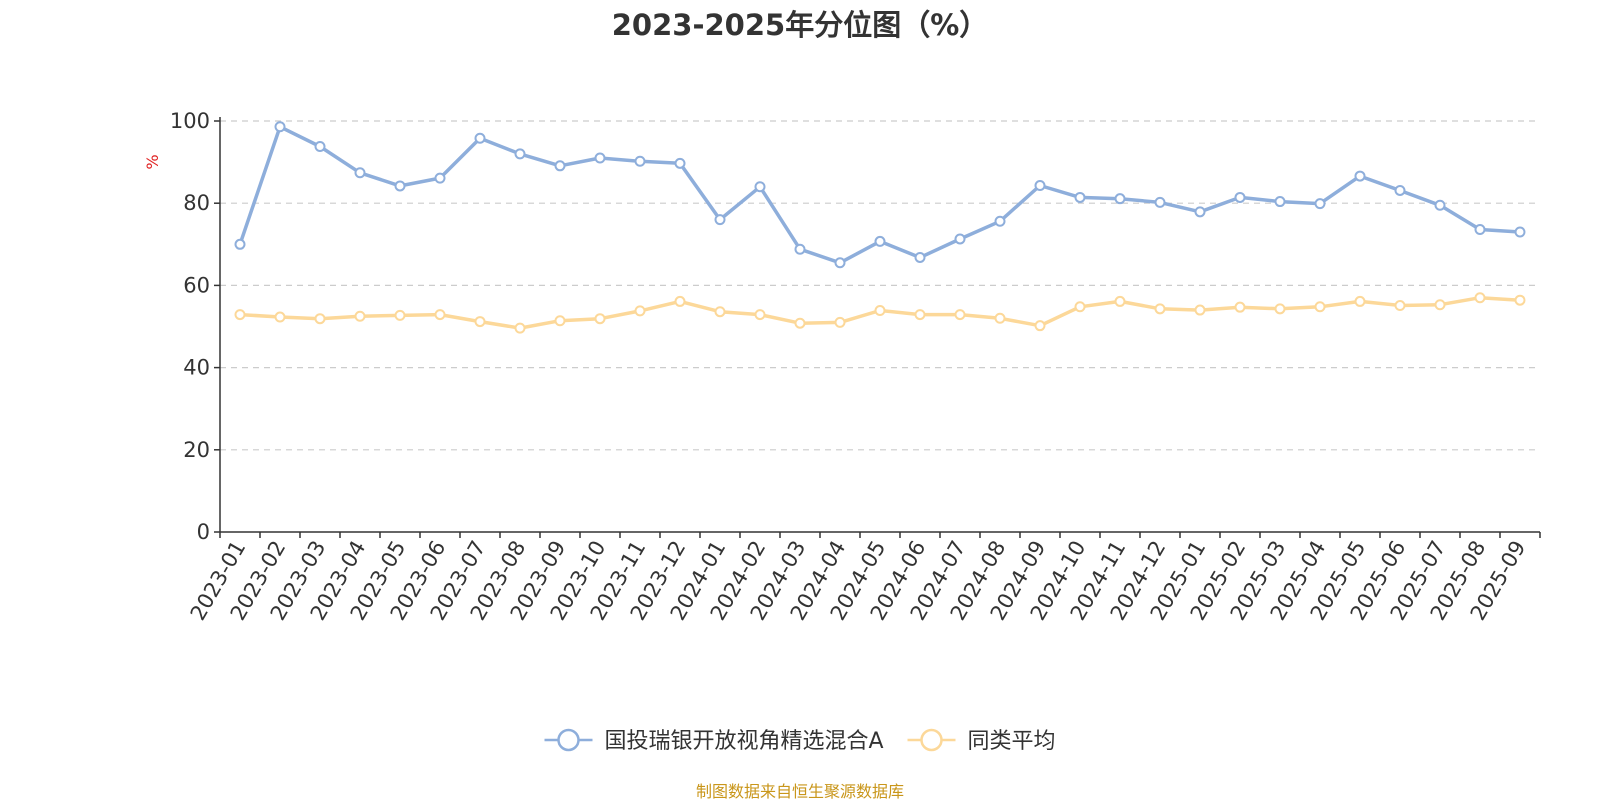 Image resolution: width=1600 pixels, height=802 pixels. I want to click on y-tick-label: 40, so click(196, 368).